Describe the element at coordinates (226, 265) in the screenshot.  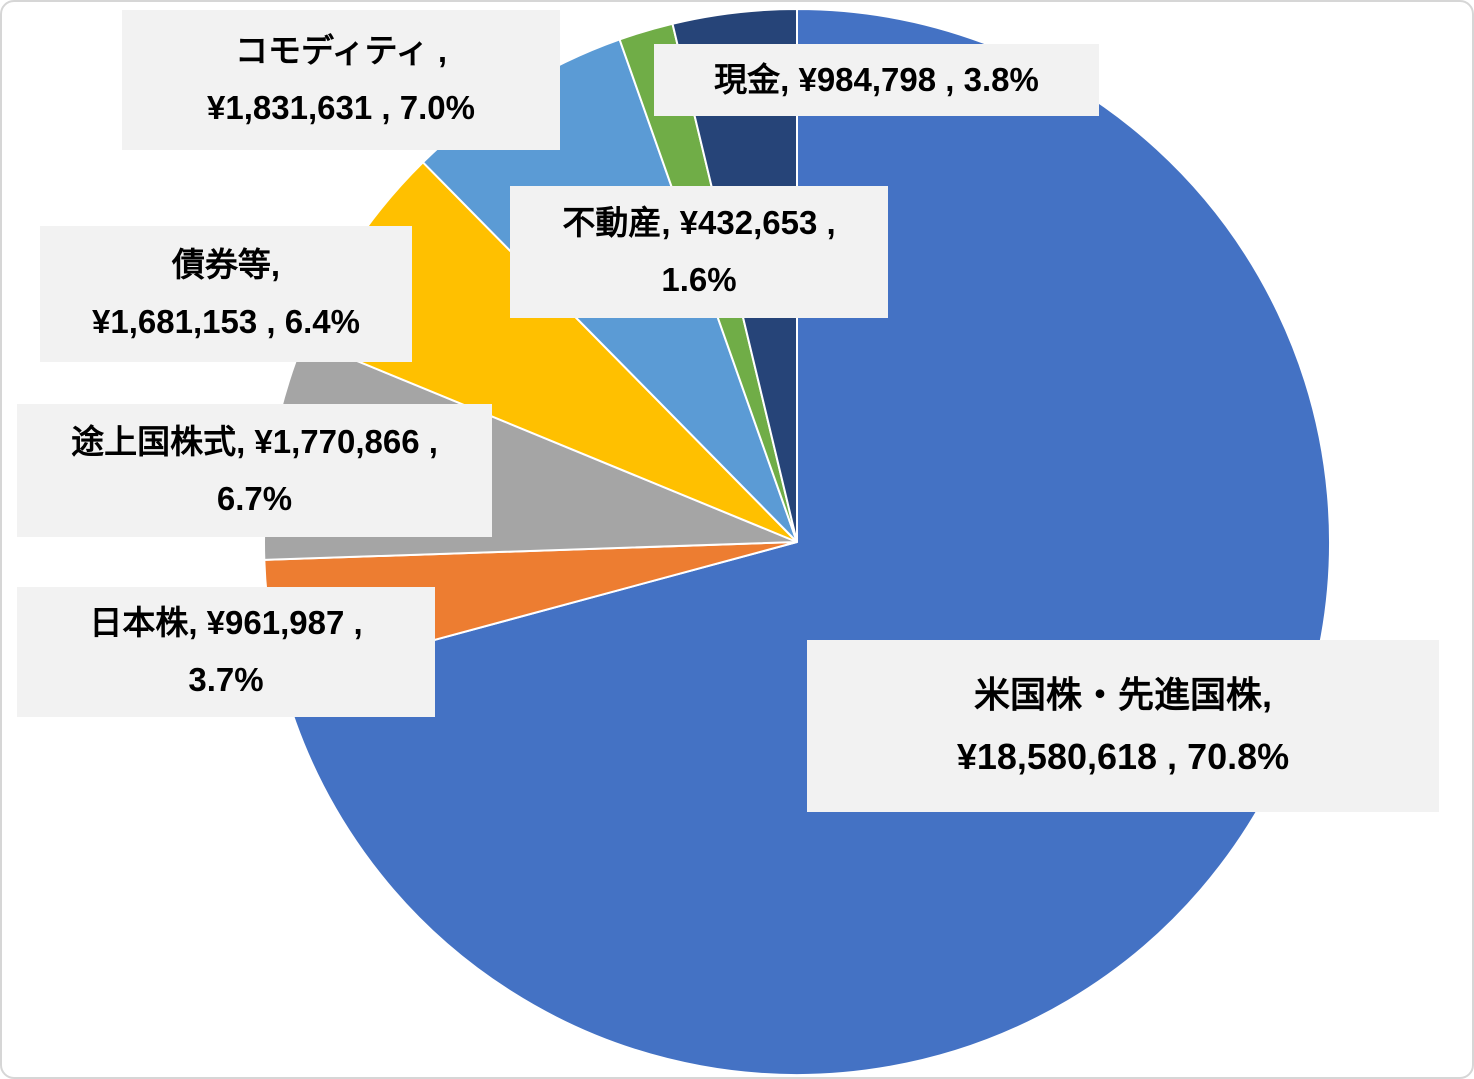
I see `data-label-line: 債券等,` at that location.